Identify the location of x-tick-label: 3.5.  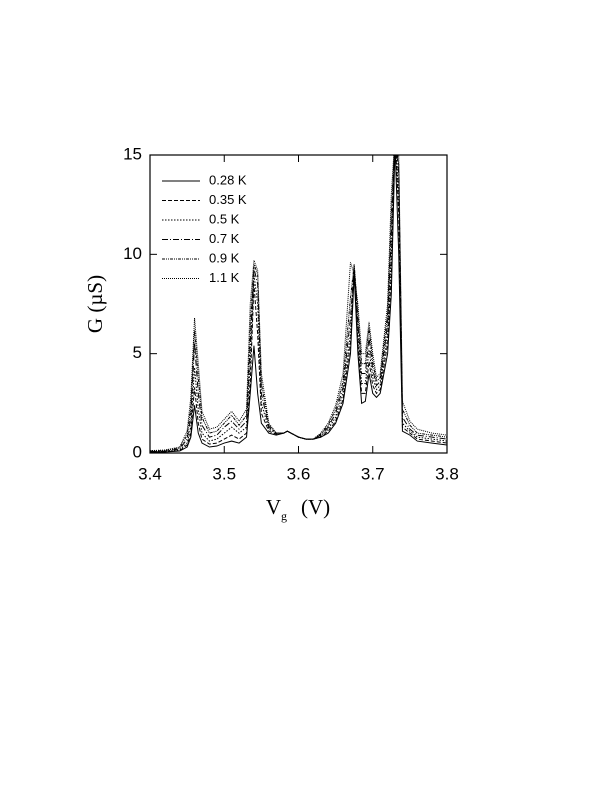
(224, 473).